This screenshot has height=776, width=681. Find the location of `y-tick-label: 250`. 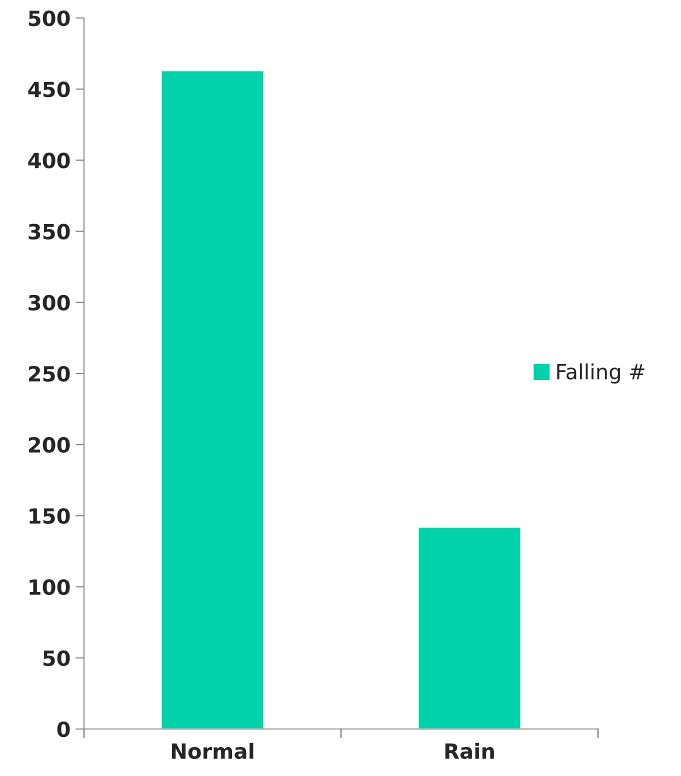

y-tick-label: 250 is located at coordinates (49, 374).